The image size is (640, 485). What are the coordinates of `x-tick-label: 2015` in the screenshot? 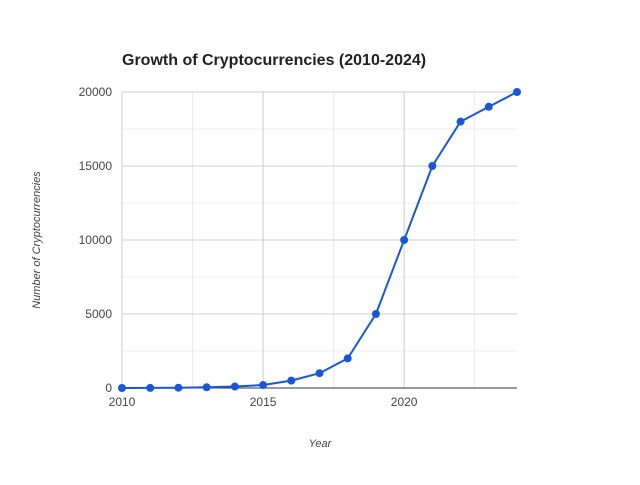 It's located at (263, 402).